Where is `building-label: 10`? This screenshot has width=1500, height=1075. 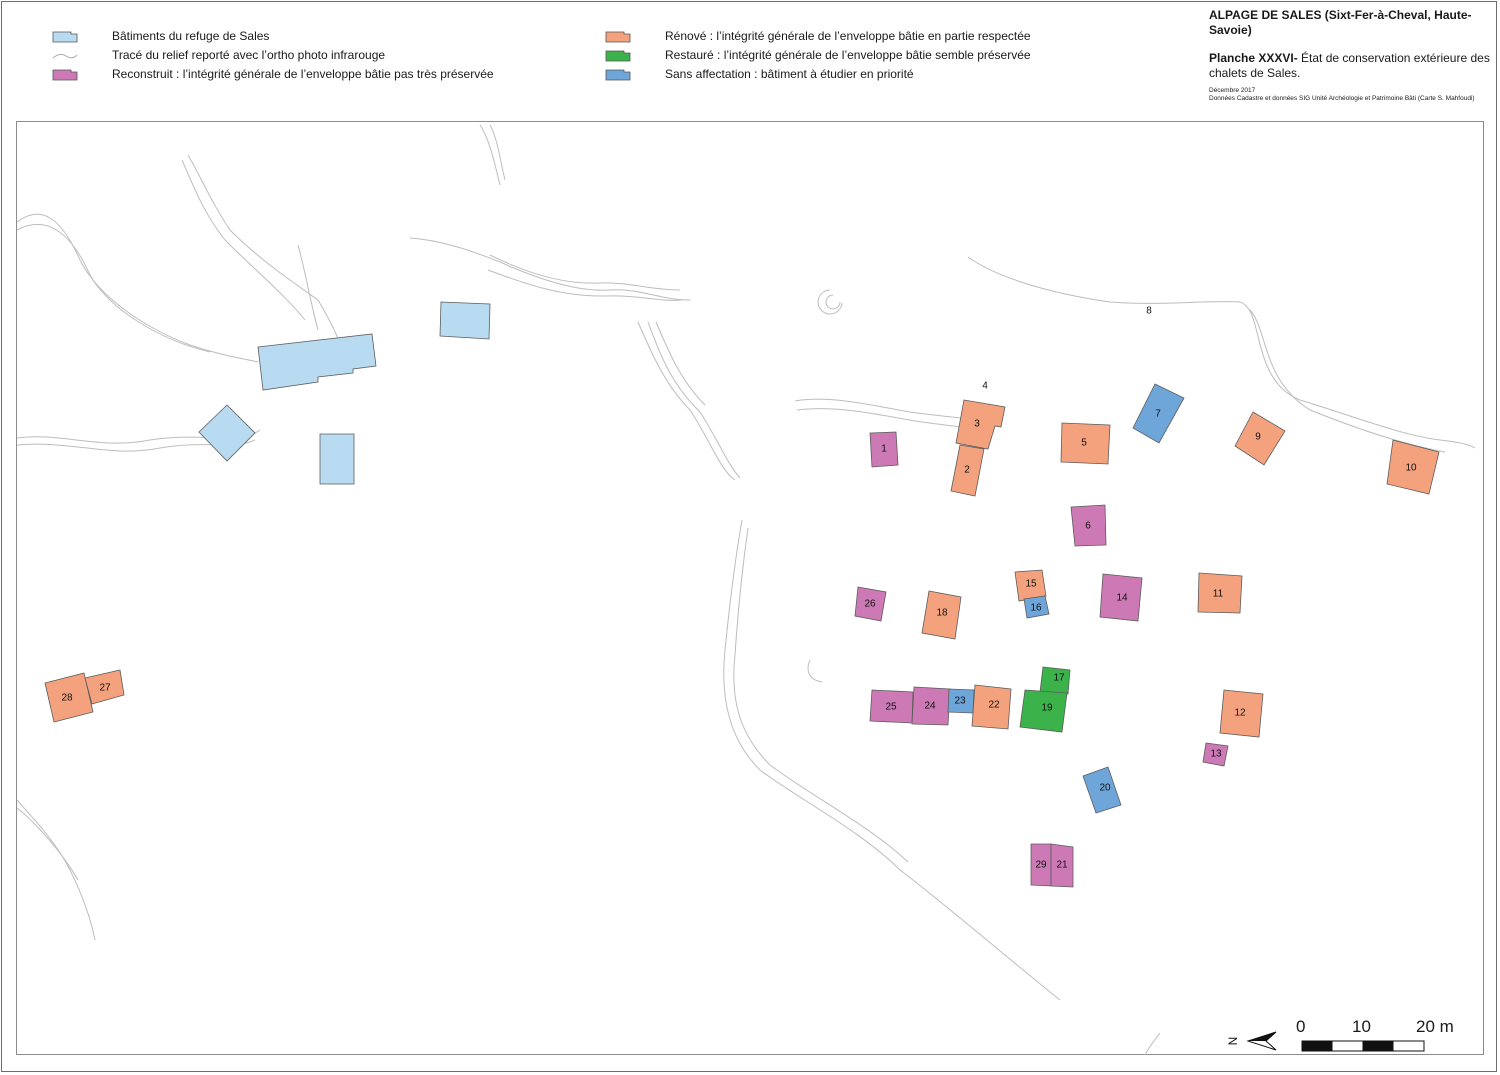 building-label: 10 is located at coordinates (1411, 468).